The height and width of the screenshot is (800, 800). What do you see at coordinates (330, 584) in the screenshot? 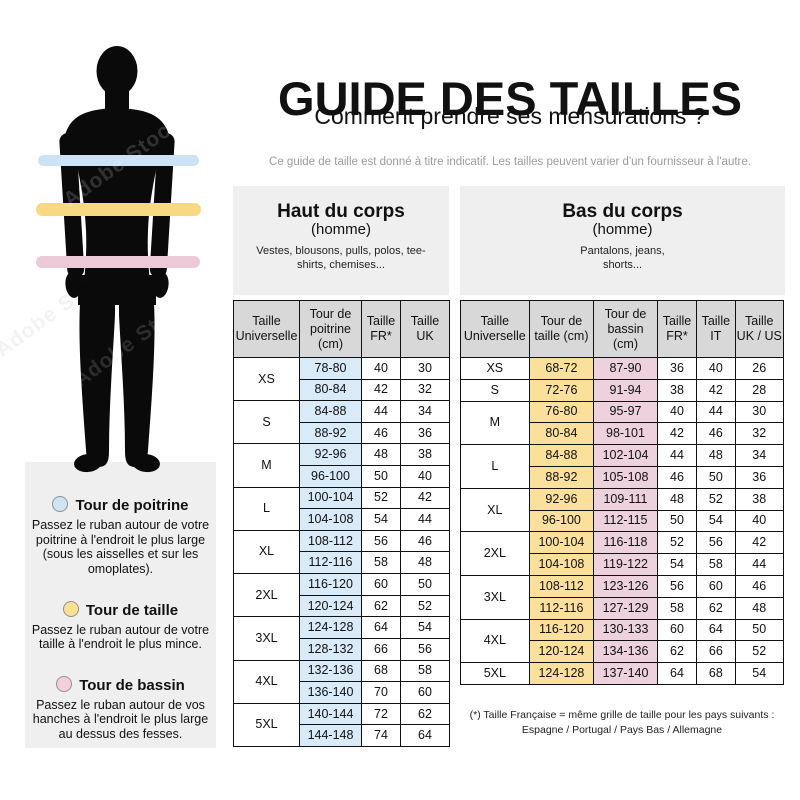
I see `value-cell: 116-120` at bounding box center [330, 584].